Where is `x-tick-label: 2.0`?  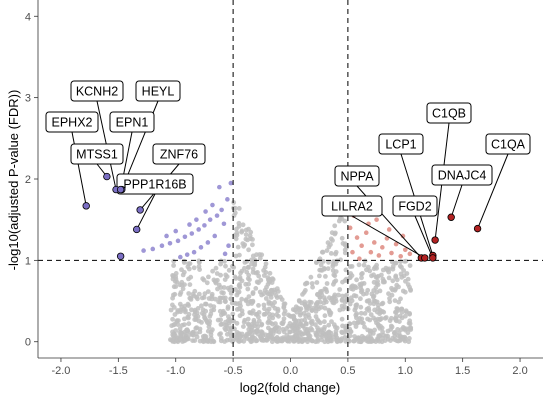 x-tick-label: 2.0 is located at coordinates (519, 371).